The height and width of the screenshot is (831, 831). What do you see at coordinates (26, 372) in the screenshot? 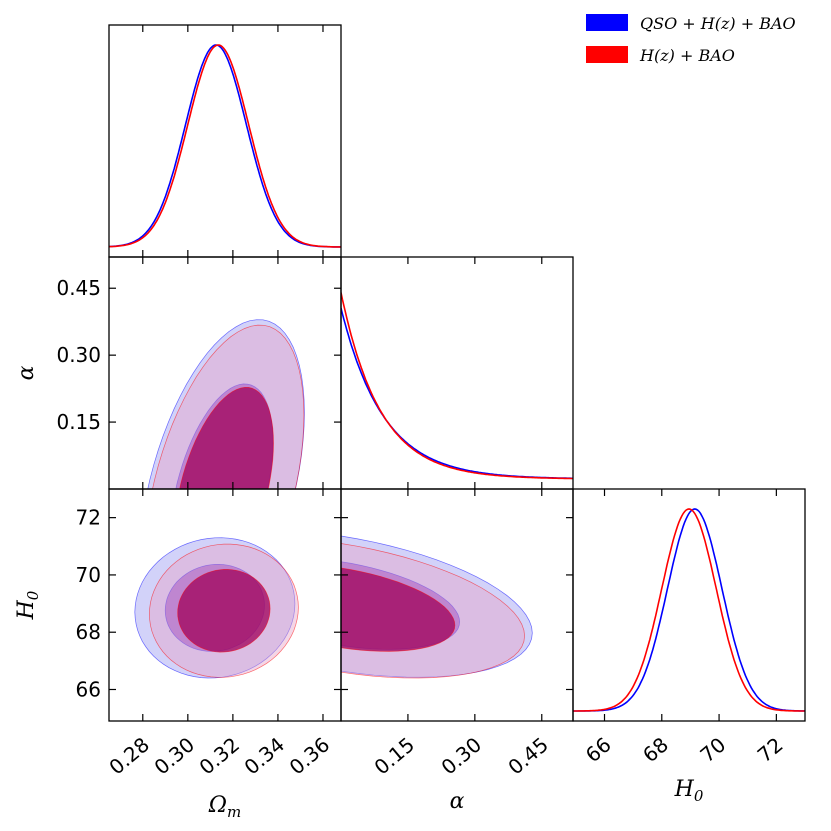
I see `y-axis-title-alpha: α` at bounding box center [26, 372].